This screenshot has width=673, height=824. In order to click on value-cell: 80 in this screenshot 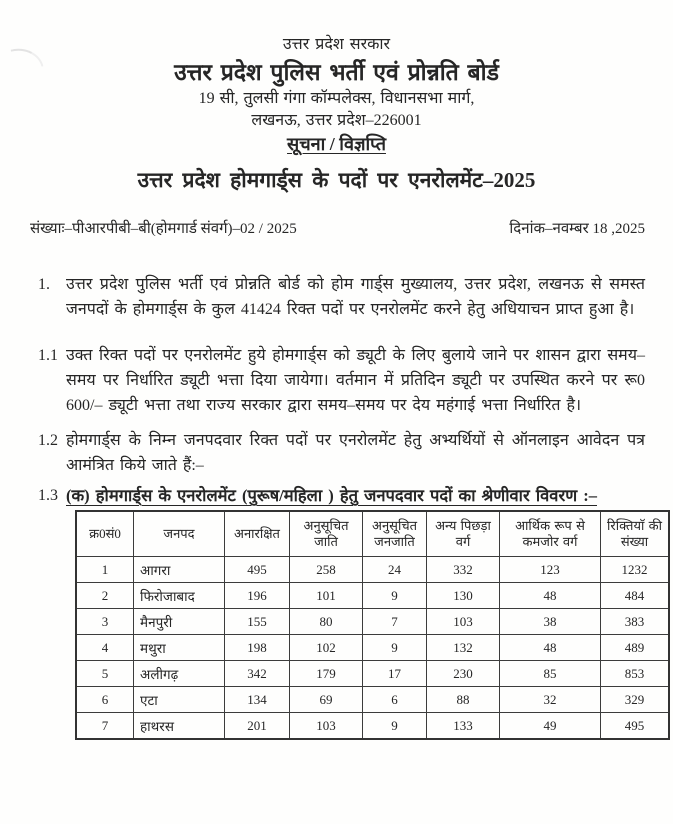, I will do `click(326, 621)`.